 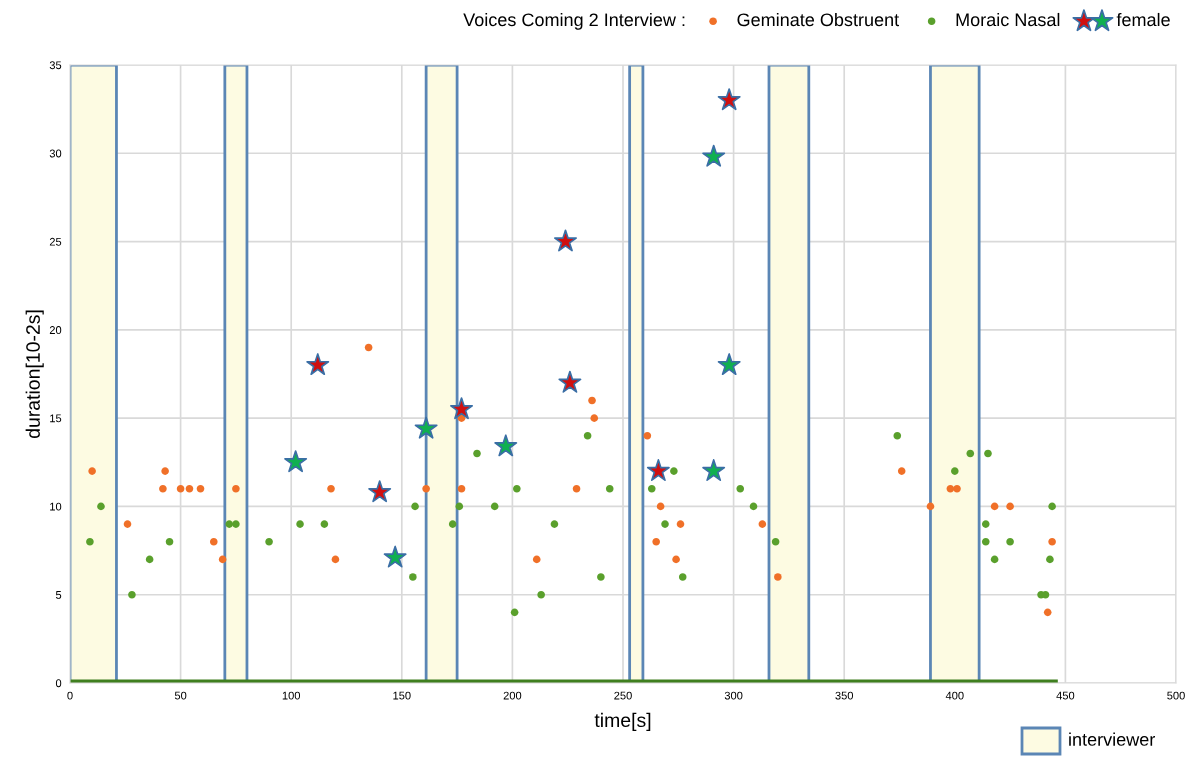 What do you see at coordinates (1112, 739) in the screenshot?
I see `legend-label: interviewer` at bounding box center [1112, 739].